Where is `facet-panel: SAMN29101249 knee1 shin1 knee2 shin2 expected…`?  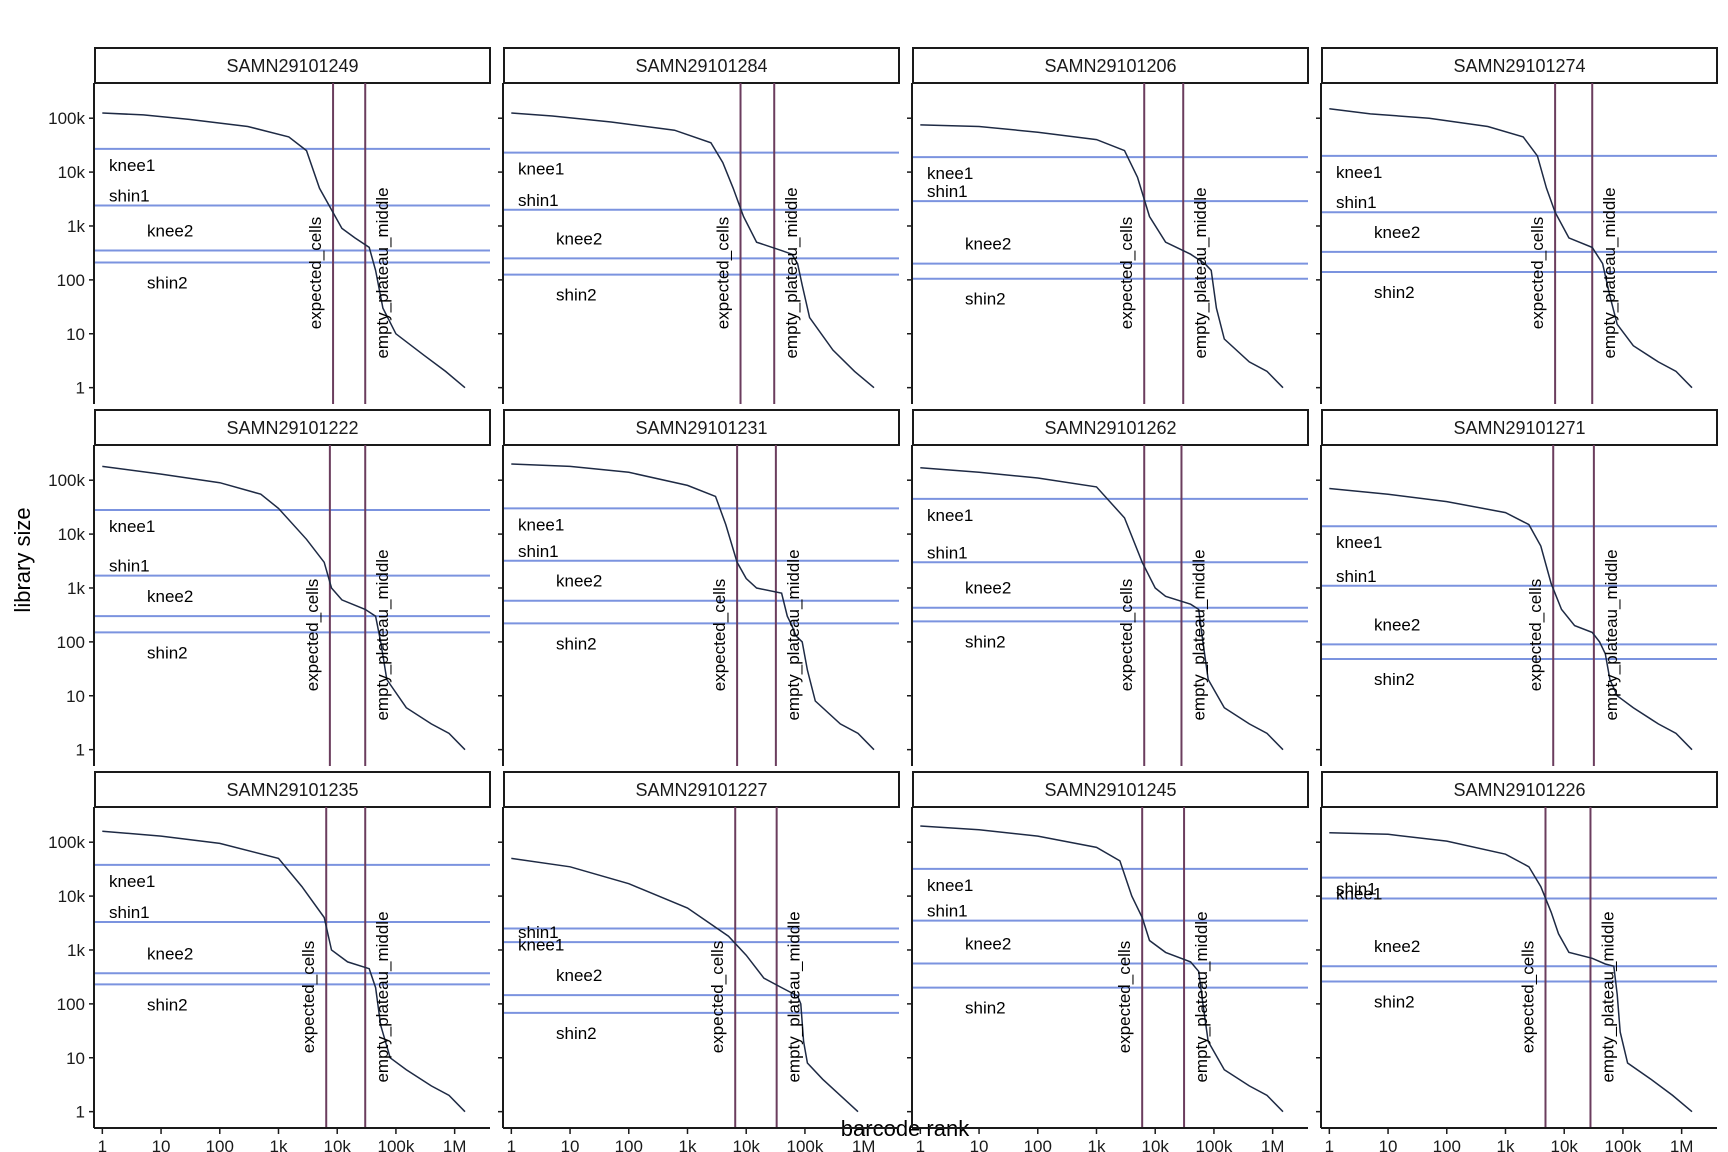 facet-panel: SAMN29101249 knee1 shin1 knee2 shin2 expected… is located at coordinates (269, 225).